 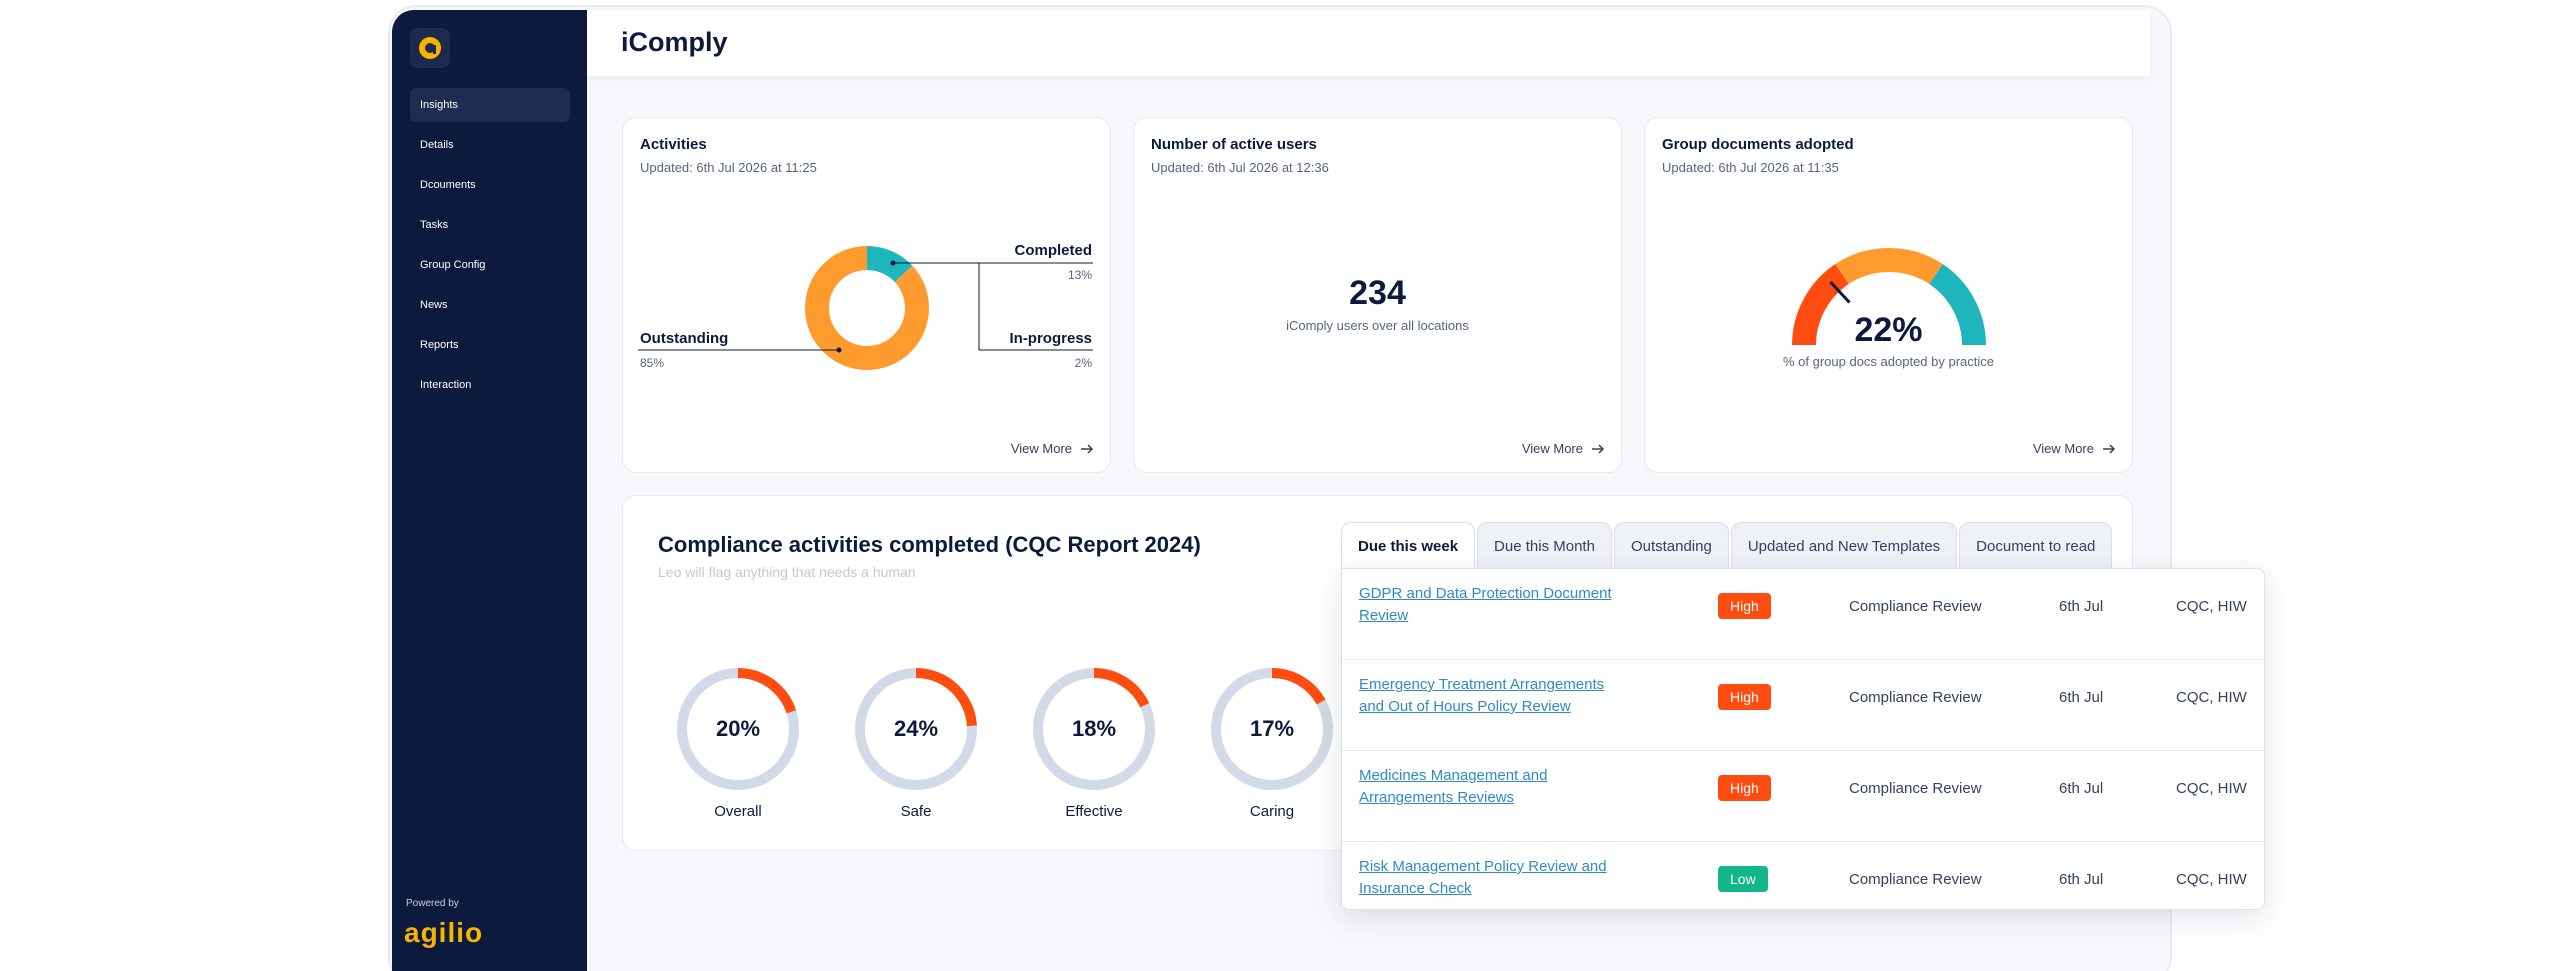 I want to click on app-logo, so click(x=430, y=48).